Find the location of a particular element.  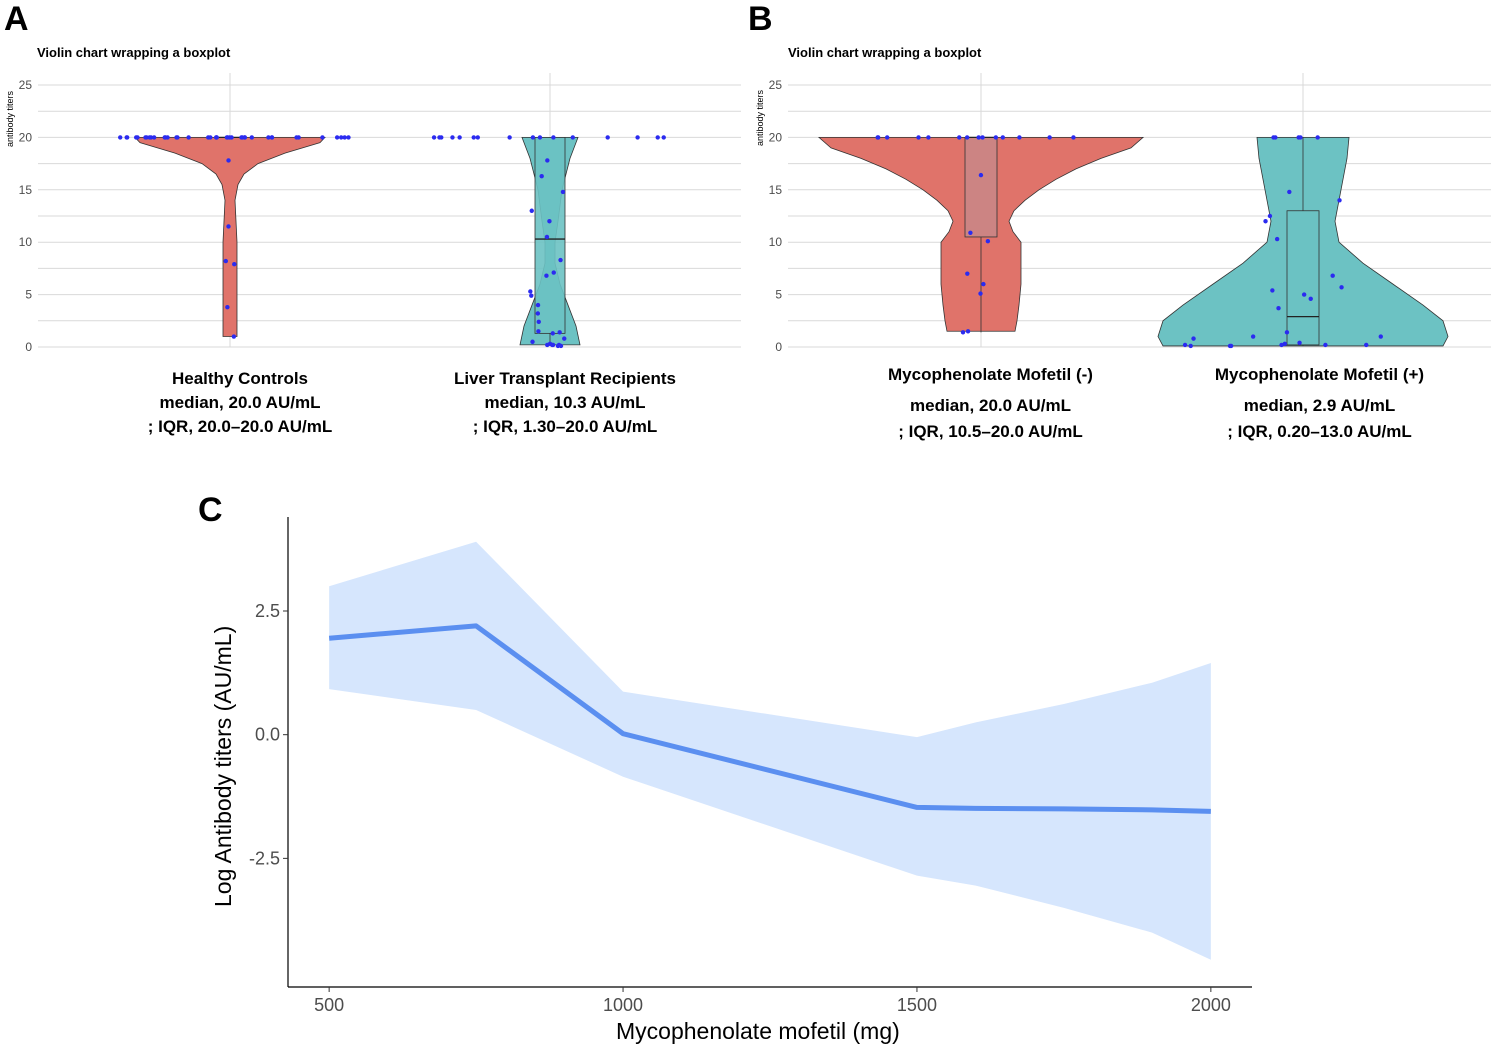

y-tick-label: 15 is located at coordinates (776, 190).